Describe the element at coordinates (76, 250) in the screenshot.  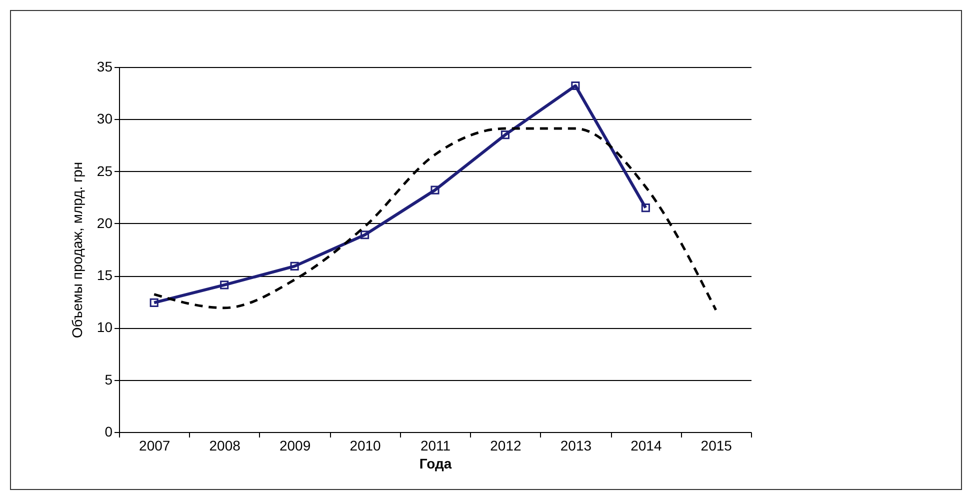
I see `y-axis-title: Объемы продаж, млрд. грн` at that location.